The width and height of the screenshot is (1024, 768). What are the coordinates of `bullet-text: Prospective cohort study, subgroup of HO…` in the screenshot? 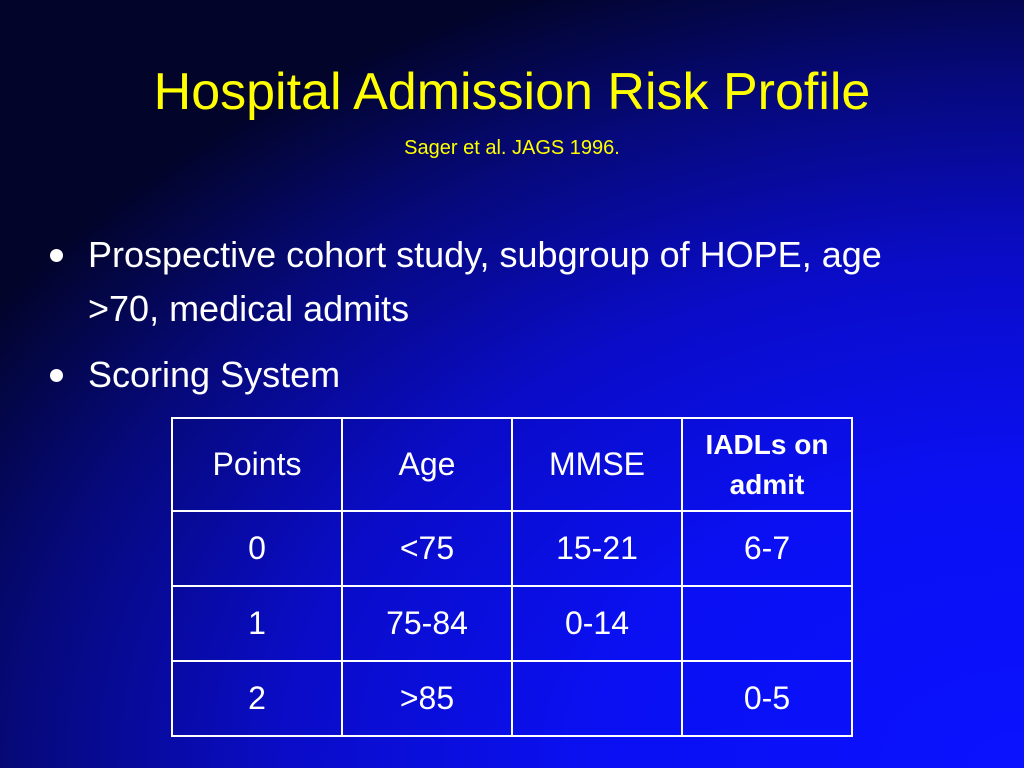 It's located at (485, 281).